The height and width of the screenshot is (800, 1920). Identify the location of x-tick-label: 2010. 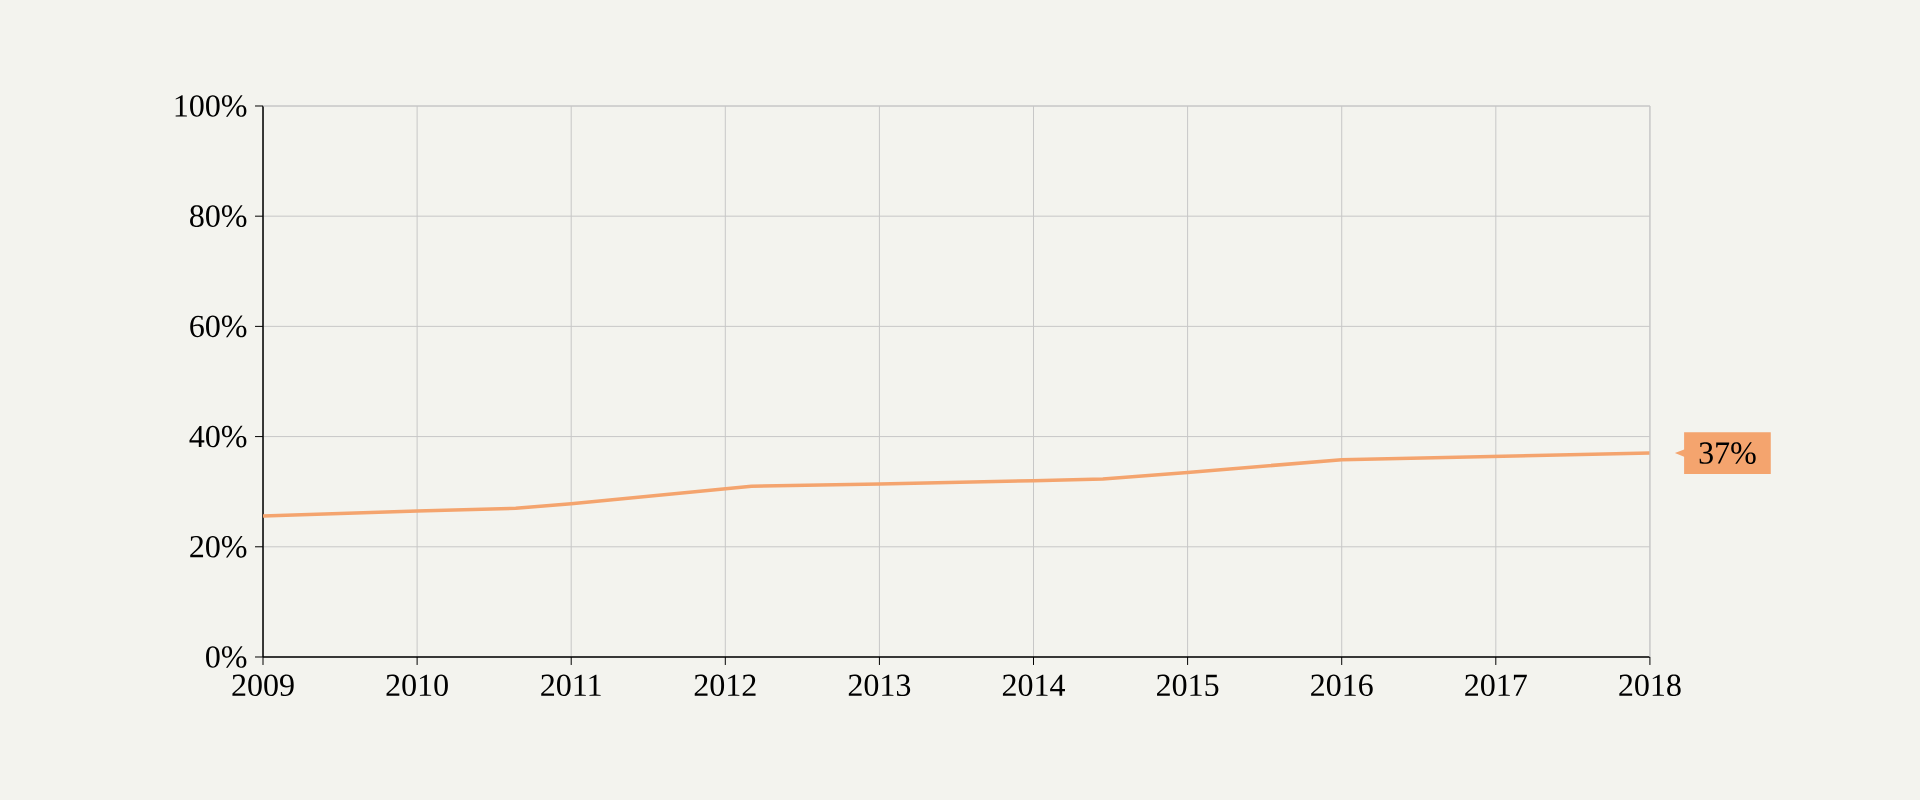
(417, 685).